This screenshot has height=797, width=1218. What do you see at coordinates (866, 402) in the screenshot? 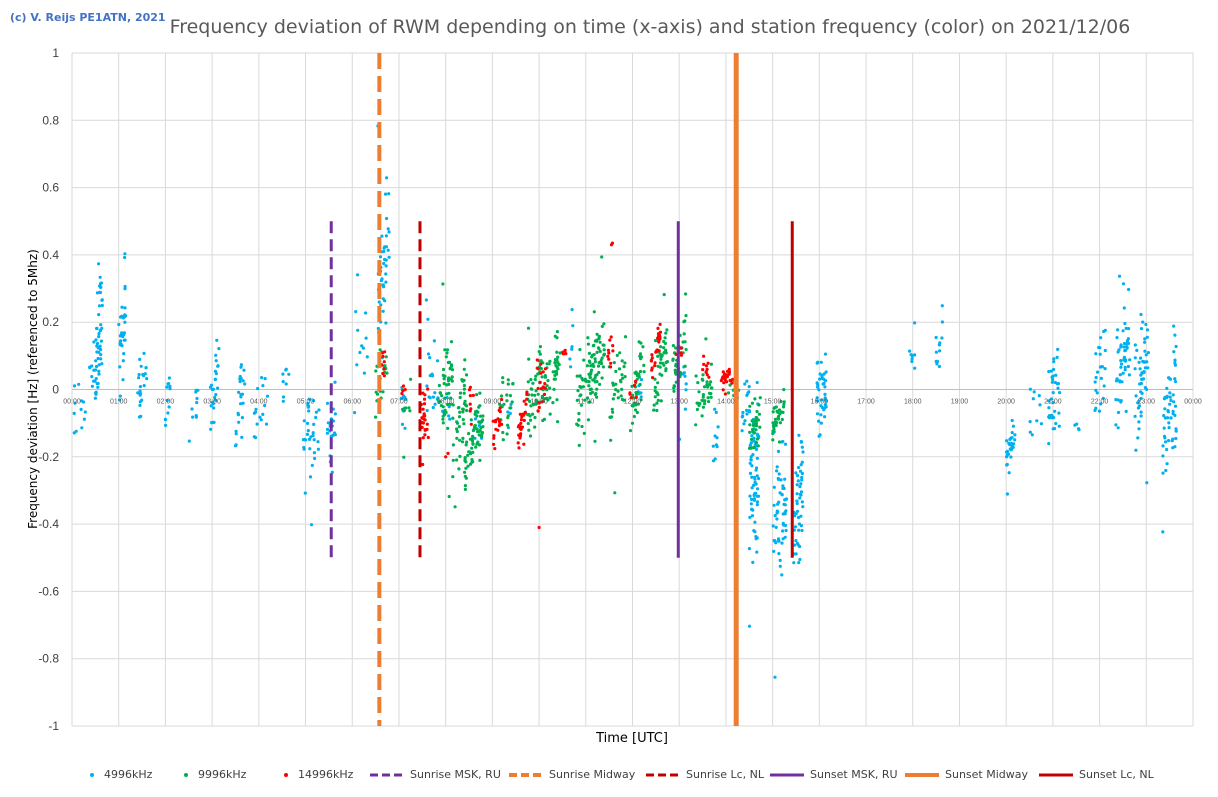
I see `x-tick-label: 17:00` at bounding box center [866, 402].